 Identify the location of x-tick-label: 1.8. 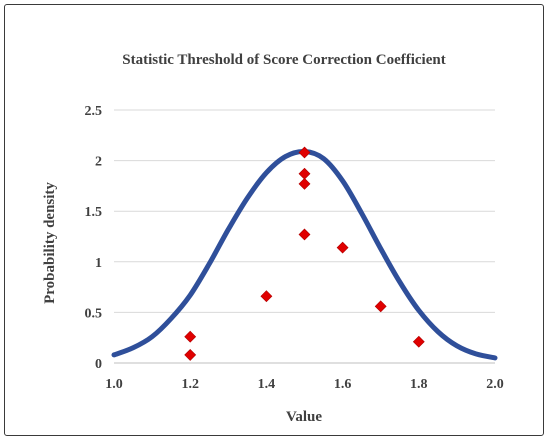
(419, 384).